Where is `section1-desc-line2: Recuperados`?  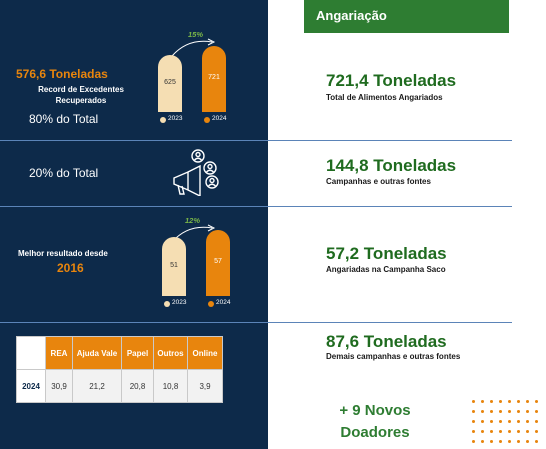 section1-desc-line2: Recuperados is located at coordinates (81, 100).